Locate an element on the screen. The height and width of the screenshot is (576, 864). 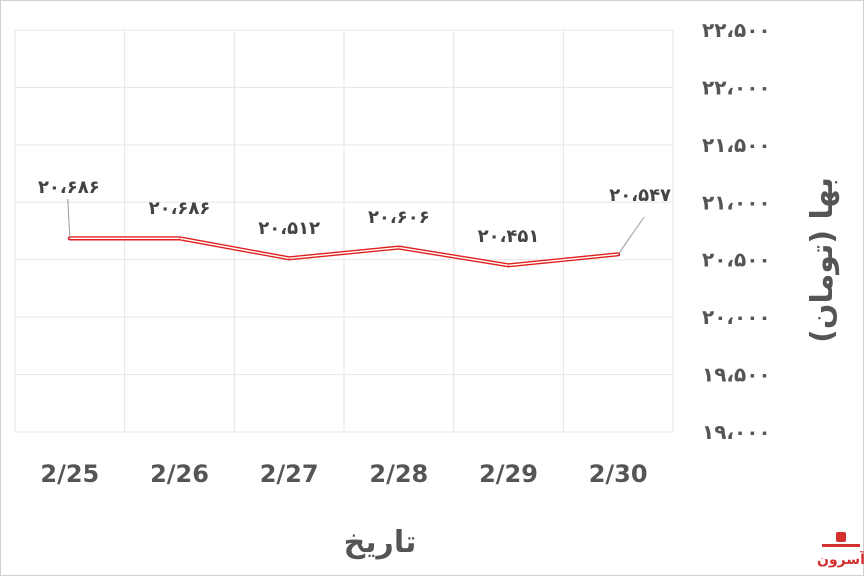
x-tick-label: 2/29 is located at coordinates (508, 474).